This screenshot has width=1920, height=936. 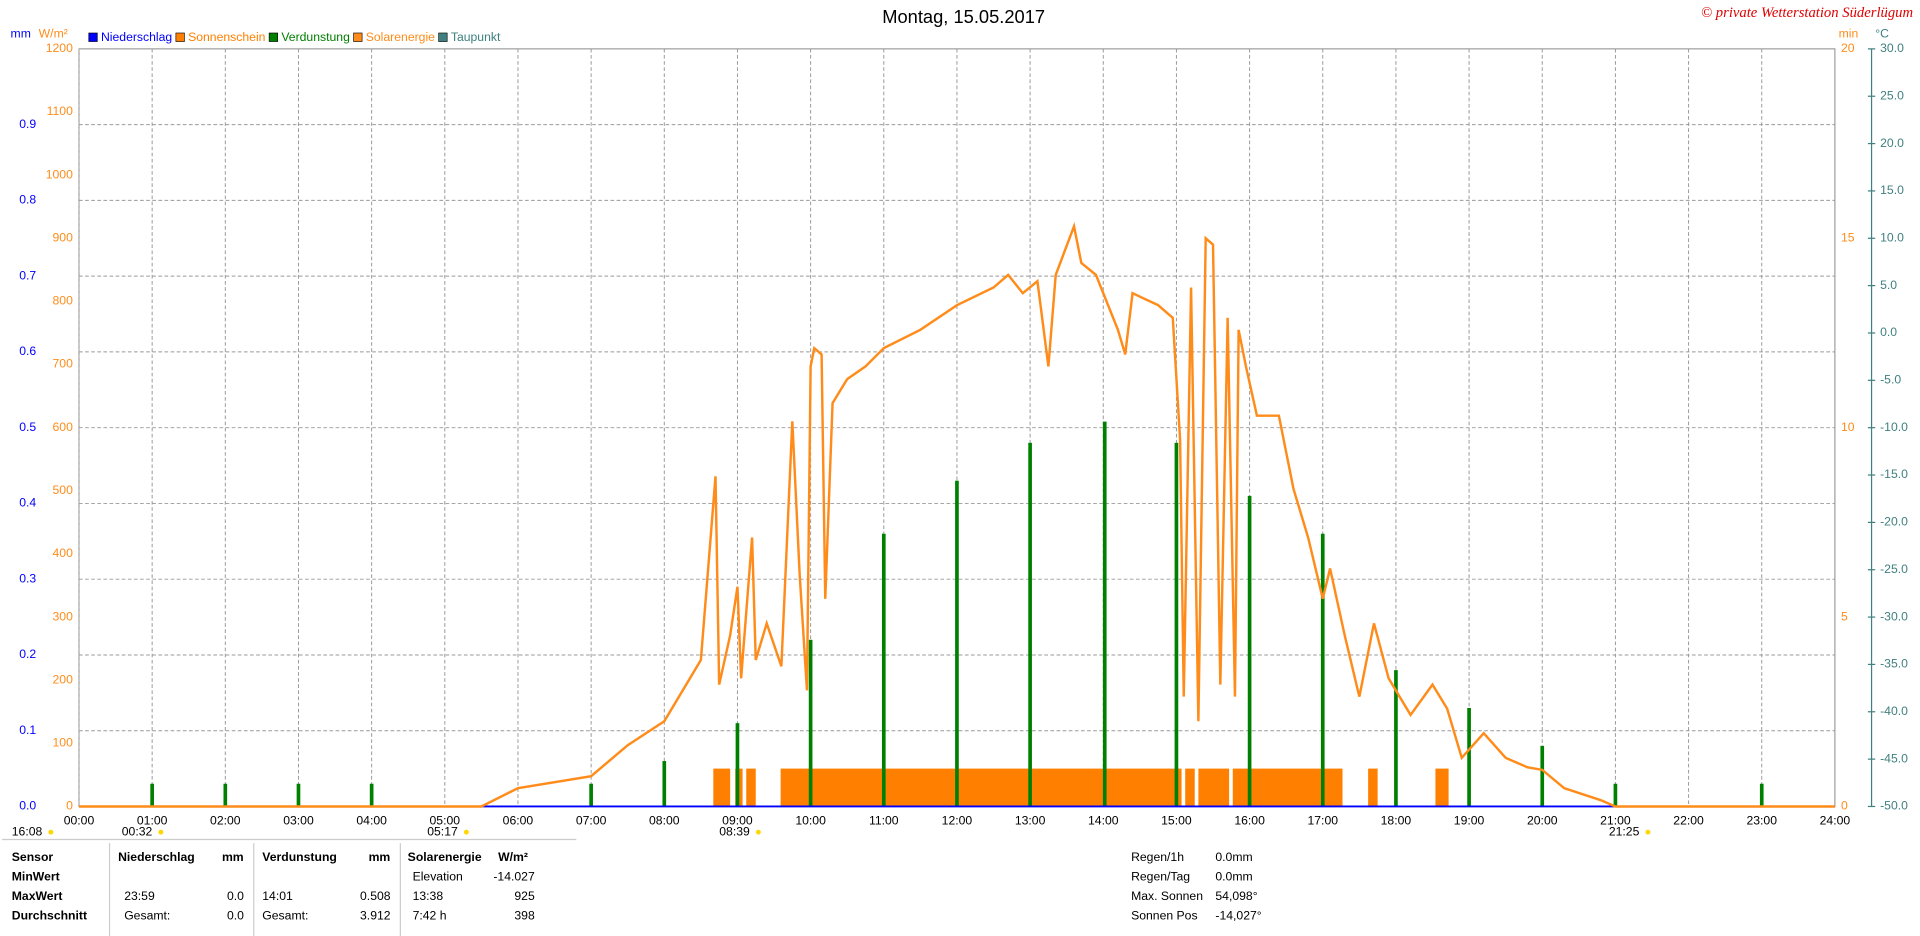 I want to click on y-tick-label: 1100, so click(x=60, y=111).